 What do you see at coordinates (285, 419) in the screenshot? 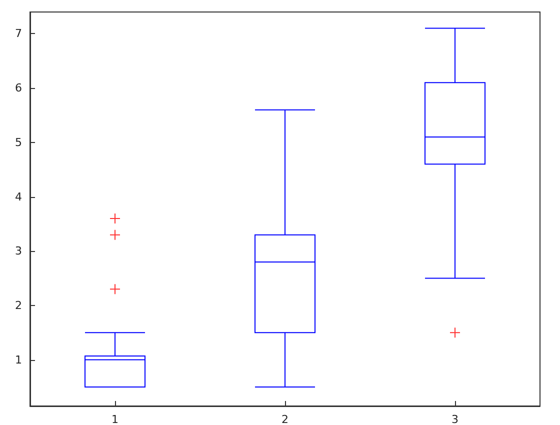
I see `x-tick-label: 2` at bounding box center [285, 419].